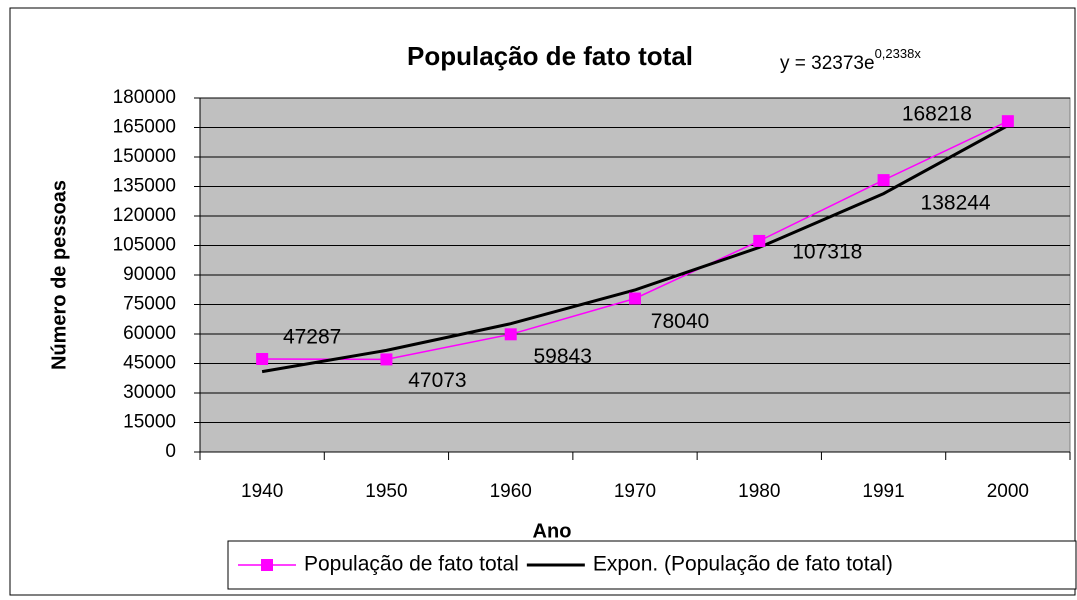  Describe the element at coordinates (680, 321) in the screenshot. I see `data-label: 78040` at that location.